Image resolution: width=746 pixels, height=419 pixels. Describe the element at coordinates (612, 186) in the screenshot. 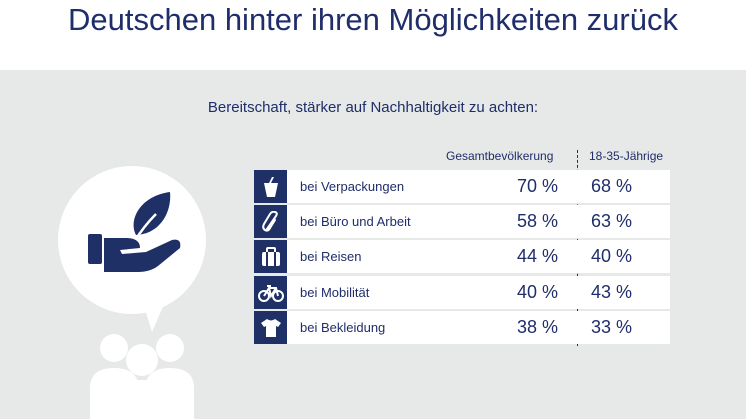

I see `value-young: 68 %` at that location.